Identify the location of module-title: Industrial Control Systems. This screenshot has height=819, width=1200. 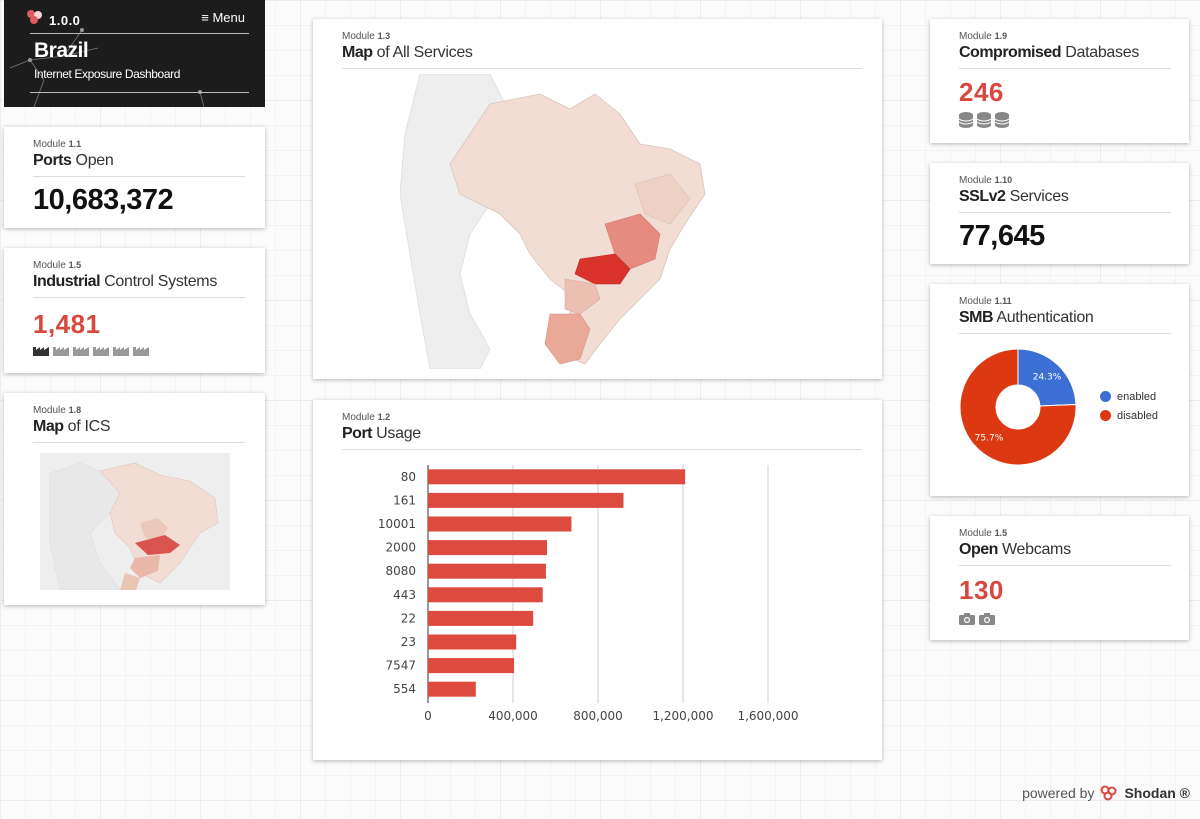
(139, 285).